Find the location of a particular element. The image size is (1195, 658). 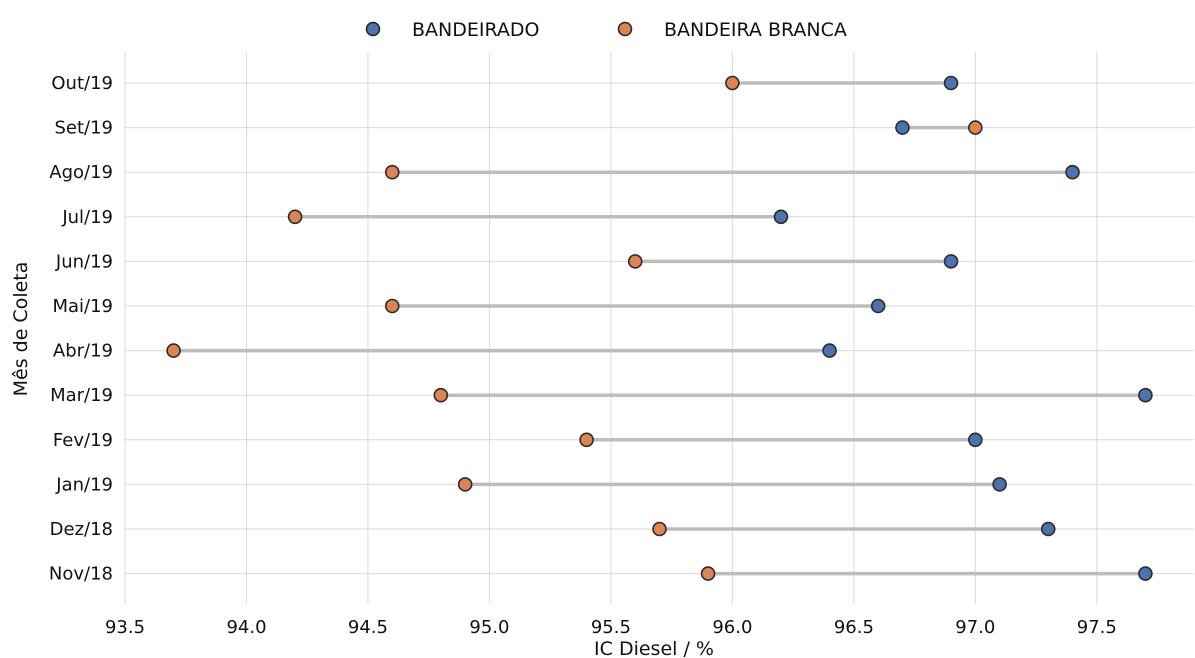

y-tick-label: Out/19 is located at coordinates (82, 83).